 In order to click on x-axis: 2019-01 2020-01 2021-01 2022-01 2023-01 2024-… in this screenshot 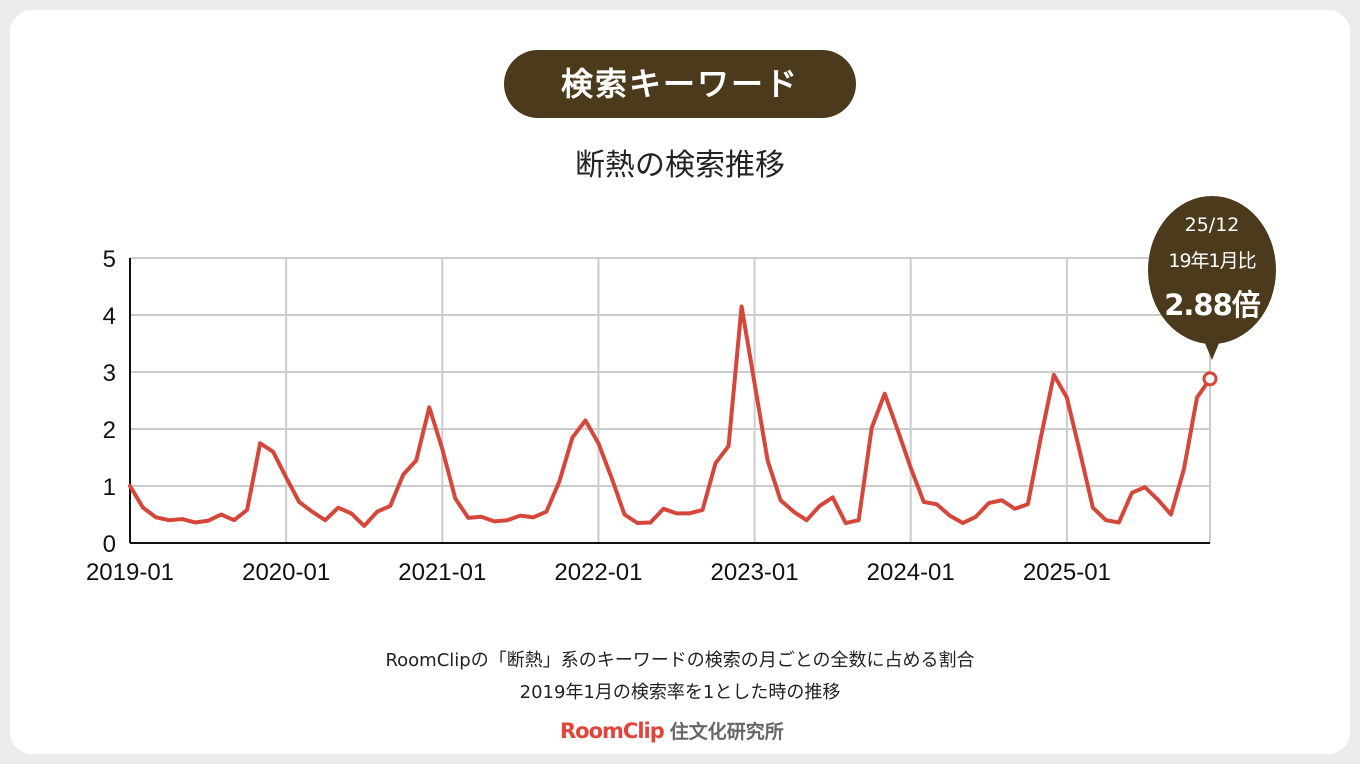, I will do `click(648, 564)`.